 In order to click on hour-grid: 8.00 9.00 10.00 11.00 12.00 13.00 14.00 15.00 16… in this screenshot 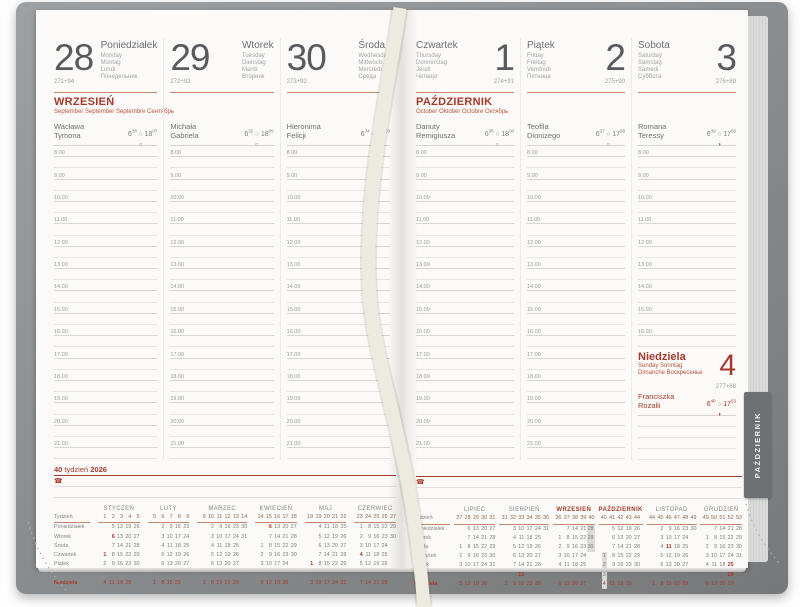, I will do `click(576, 303)`.